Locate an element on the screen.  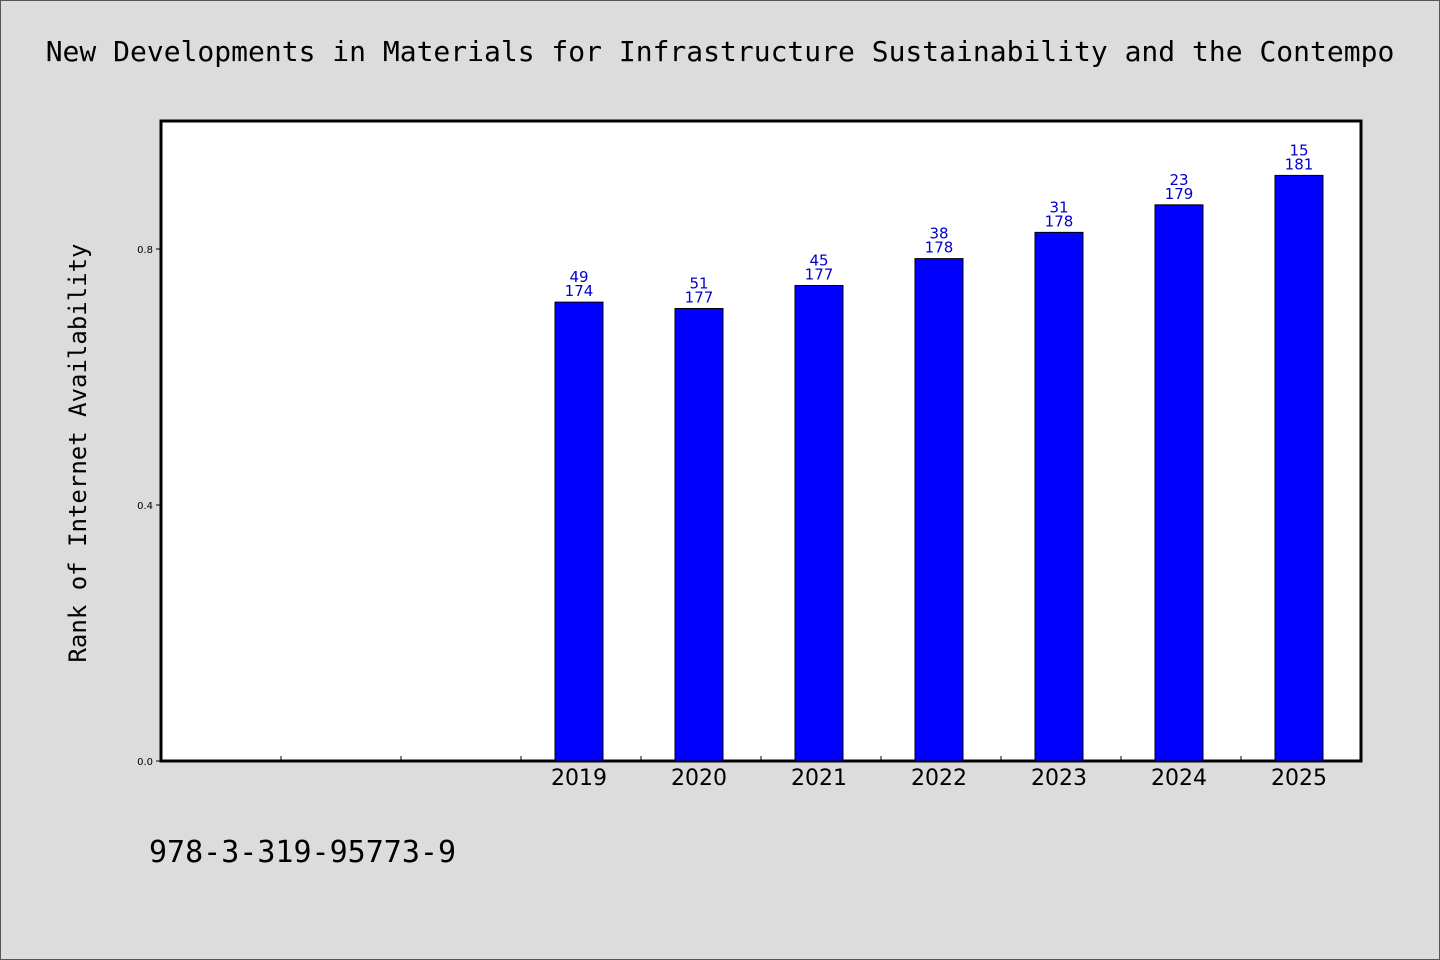
isbn-text: 978-3-319-95773-9 is located at coordinates (303, 852).